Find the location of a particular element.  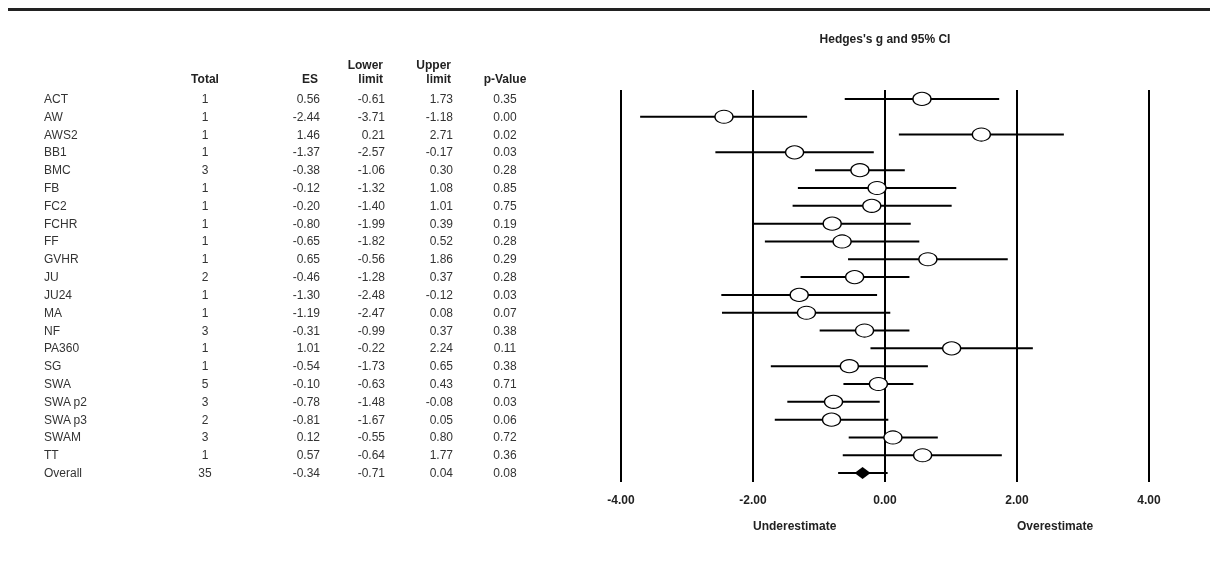

data-label: 0.71 is located at coordinates (505, 384).